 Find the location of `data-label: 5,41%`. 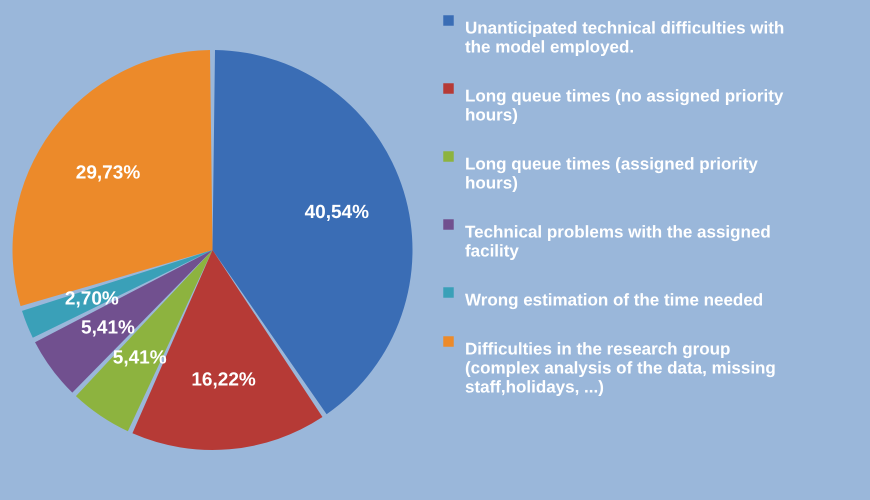

data-label: 5,41% is located at coordinates (108, 327).